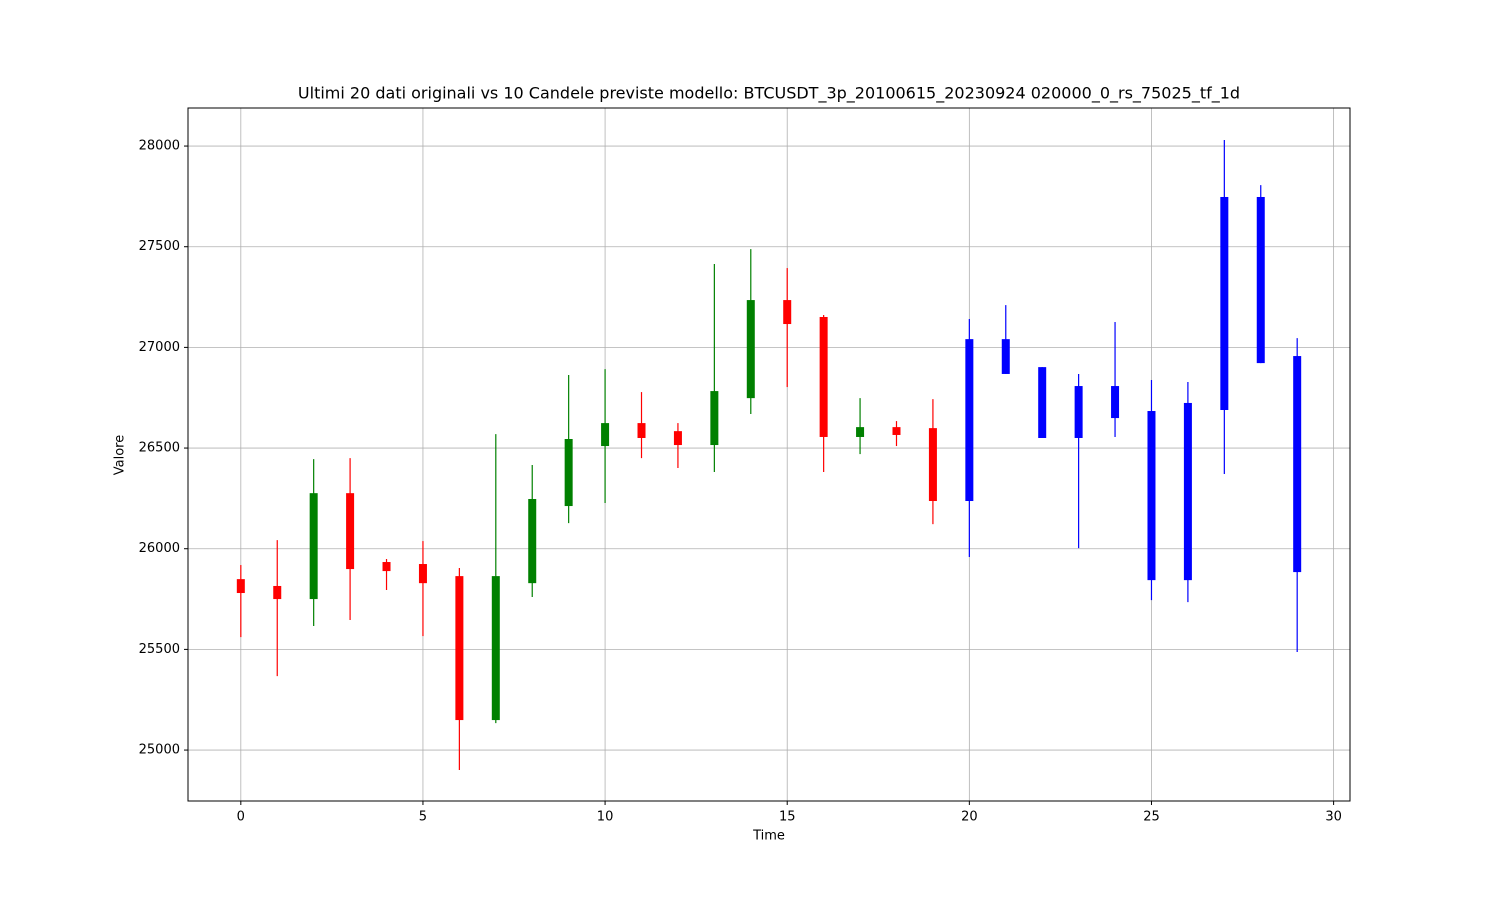  Describe the element at coordinates (969, 817) in the screenshot. I see `x-tick-label: 20` at that location.